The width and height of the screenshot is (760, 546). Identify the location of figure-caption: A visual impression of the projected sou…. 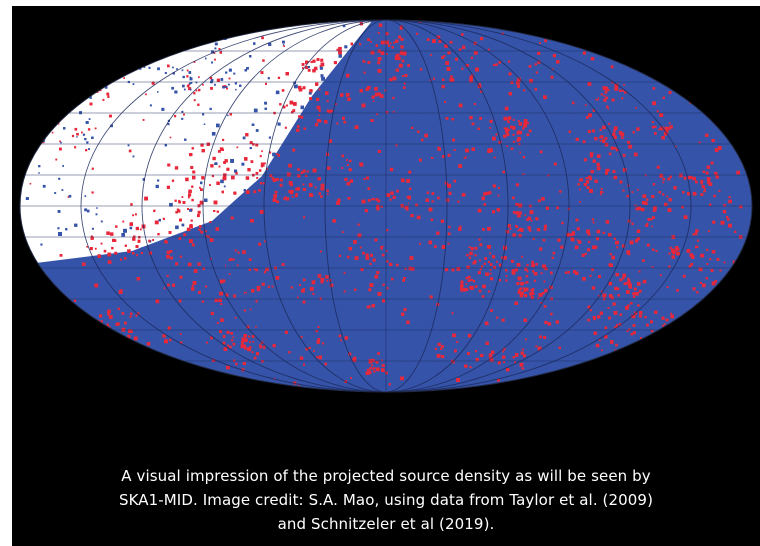
(386, 500).